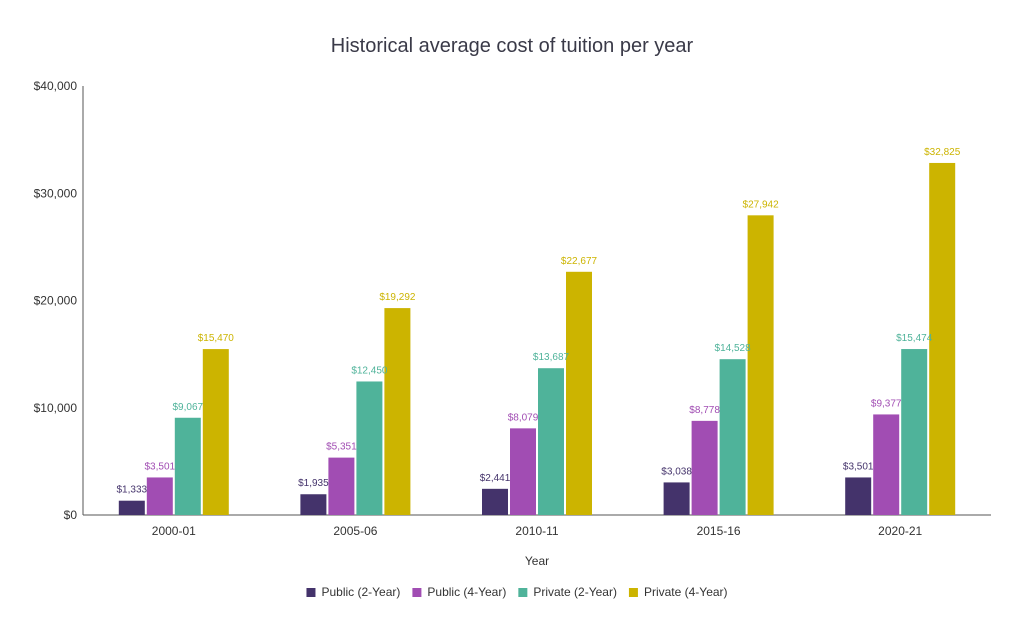  I want to click on x-axis-title: Year, so click(537, 561).